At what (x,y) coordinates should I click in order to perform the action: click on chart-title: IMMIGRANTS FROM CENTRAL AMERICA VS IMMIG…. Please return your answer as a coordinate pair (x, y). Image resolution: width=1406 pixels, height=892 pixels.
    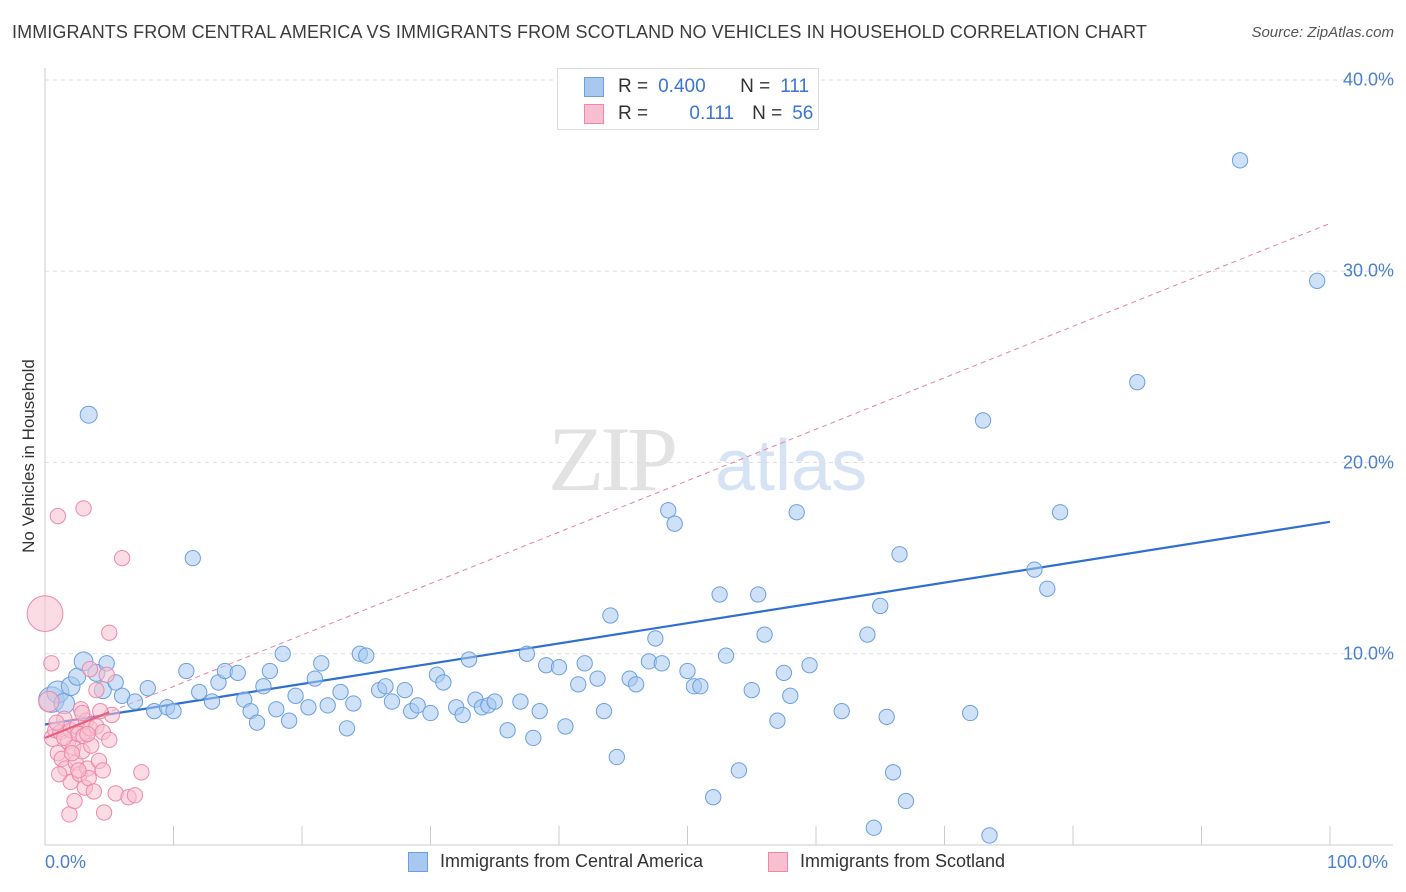
    Looking at the image, I should click on (579, 32).